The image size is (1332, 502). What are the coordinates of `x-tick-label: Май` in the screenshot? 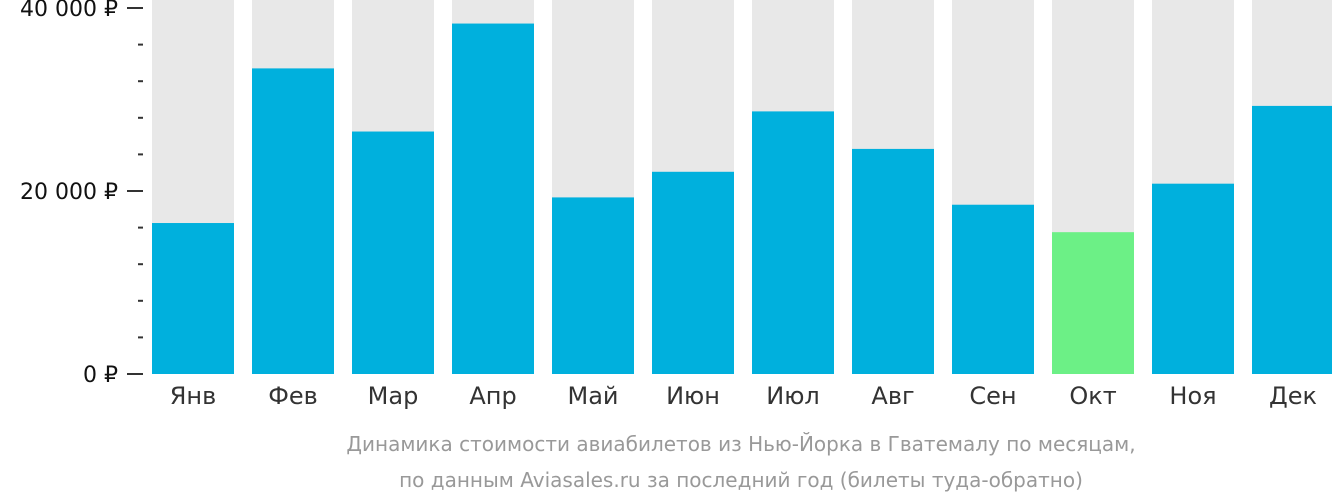 It's located at (592, 396).